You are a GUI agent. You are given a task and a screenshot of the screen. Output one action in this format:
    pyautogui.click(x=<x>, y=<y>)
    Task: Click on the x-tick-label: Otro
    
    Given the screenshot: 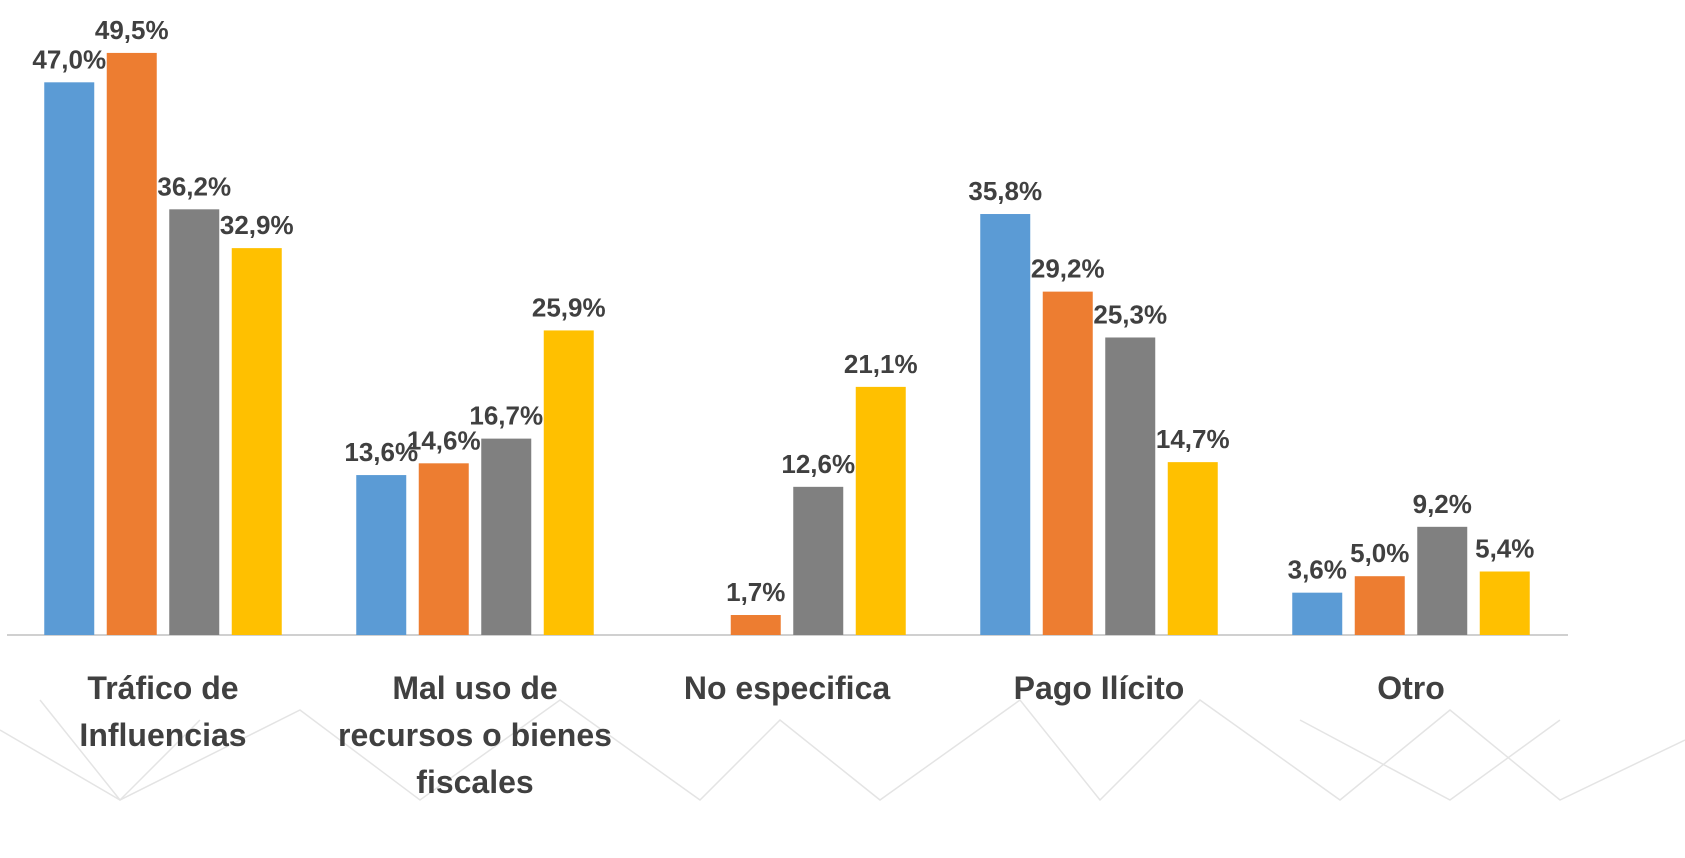 What is the action you would take?
    pyautogui.click(x=1411, y=688)
    